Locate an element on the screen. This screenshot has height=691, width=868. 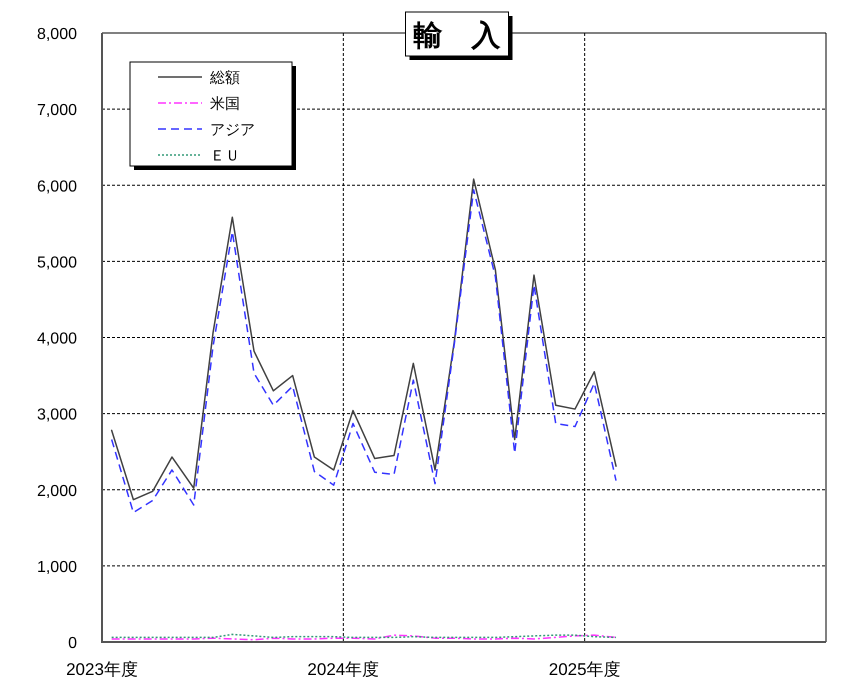
y-tick-label: 0 is located at coordinates (73, 643).